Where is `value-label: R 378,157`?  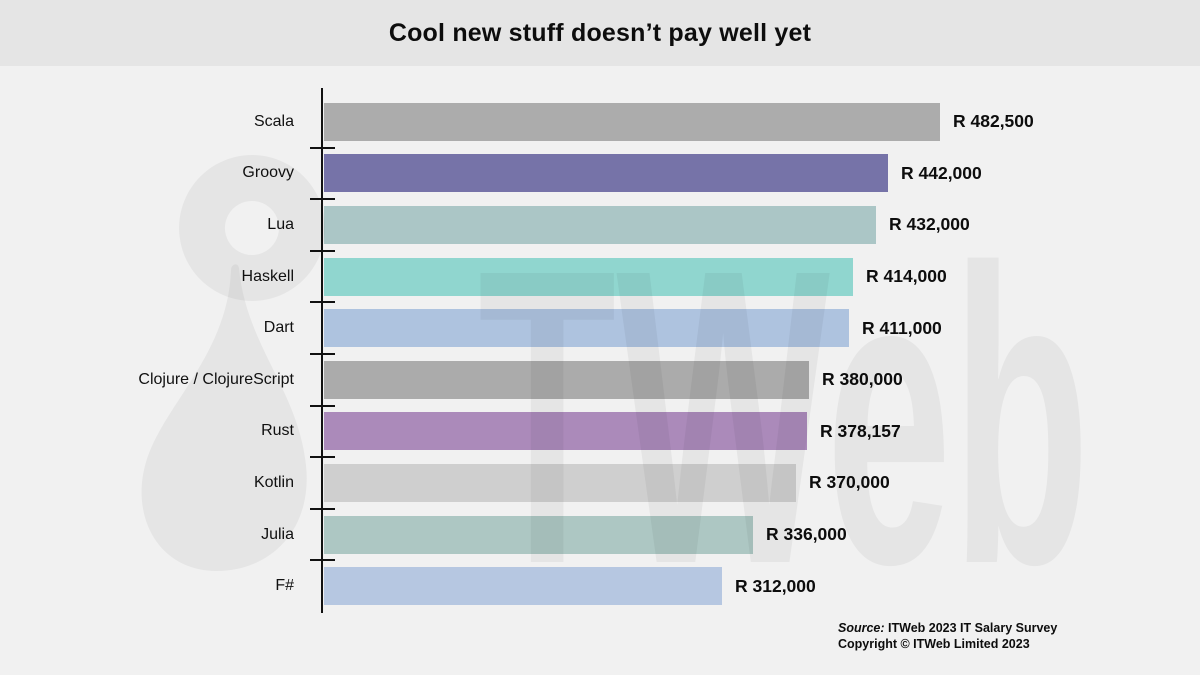 value-label: R 378,157 is located at coordinates (860, 430).